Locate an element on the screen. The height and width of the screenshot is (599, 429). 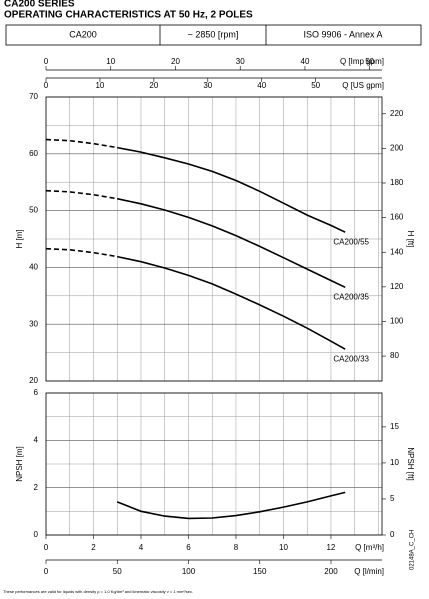
y-axis-label: NPSH [m] is located at coordinates (19, 464).